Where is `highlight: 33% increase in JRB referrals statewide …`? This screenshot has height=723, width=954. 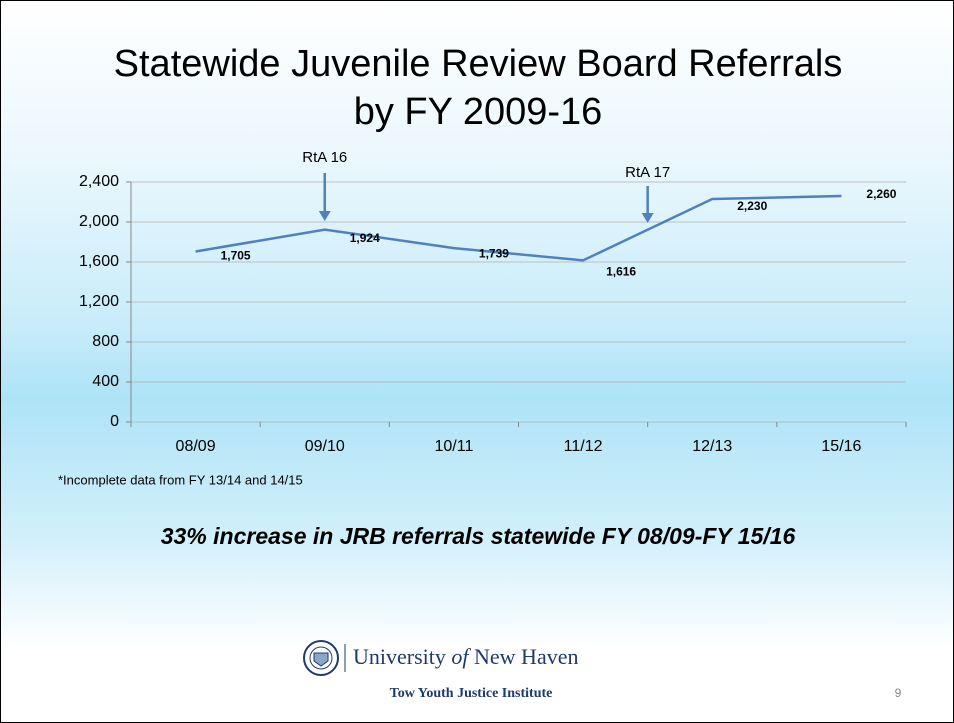 highlight: 33% increase in JRB referrals statewide … is located at coordinates (478, 536).